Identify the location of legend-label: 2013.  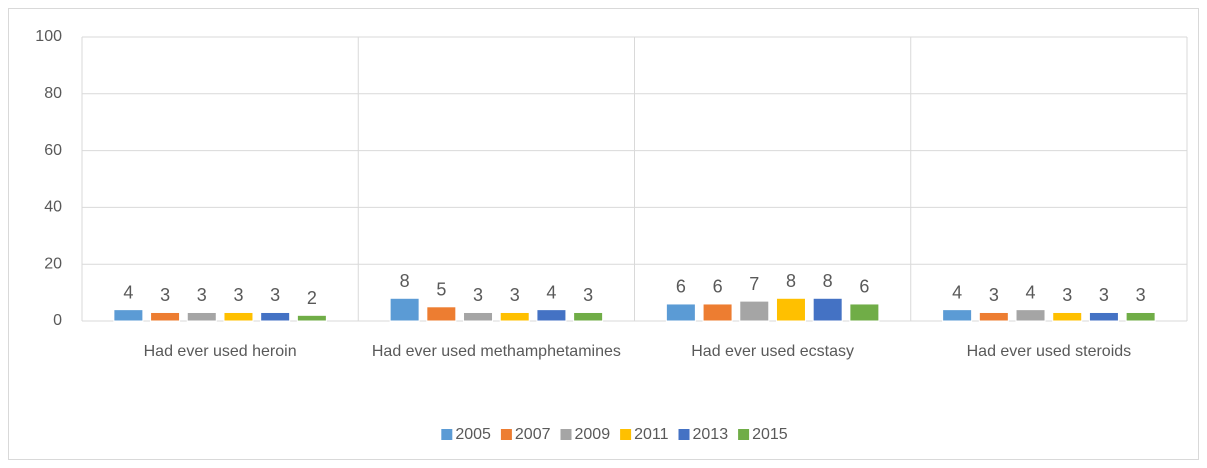
(711, 434).